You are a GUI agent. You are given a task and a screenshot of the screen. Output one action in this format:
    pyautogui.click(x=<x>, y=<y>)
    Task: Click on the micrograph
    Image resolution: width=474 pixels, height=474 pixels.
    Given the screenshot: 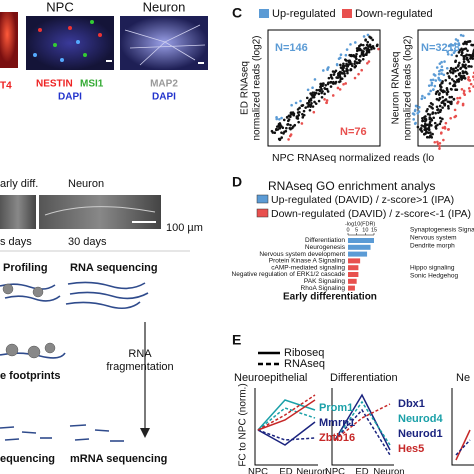 What is the action you would take?
    pyautogui.click(x=9, y=40)
    